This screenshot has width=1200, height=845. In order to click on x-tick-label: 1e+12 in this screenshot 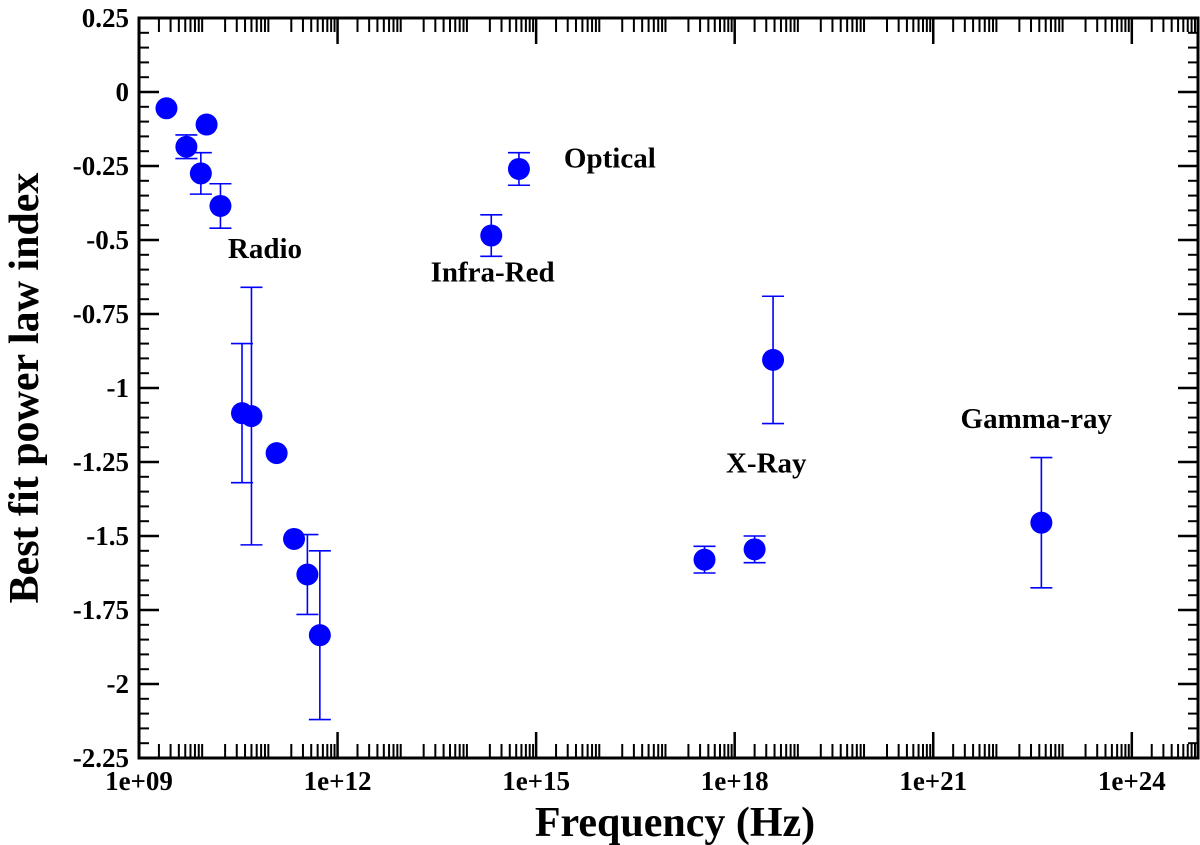, I will do `click(338, 781)`.